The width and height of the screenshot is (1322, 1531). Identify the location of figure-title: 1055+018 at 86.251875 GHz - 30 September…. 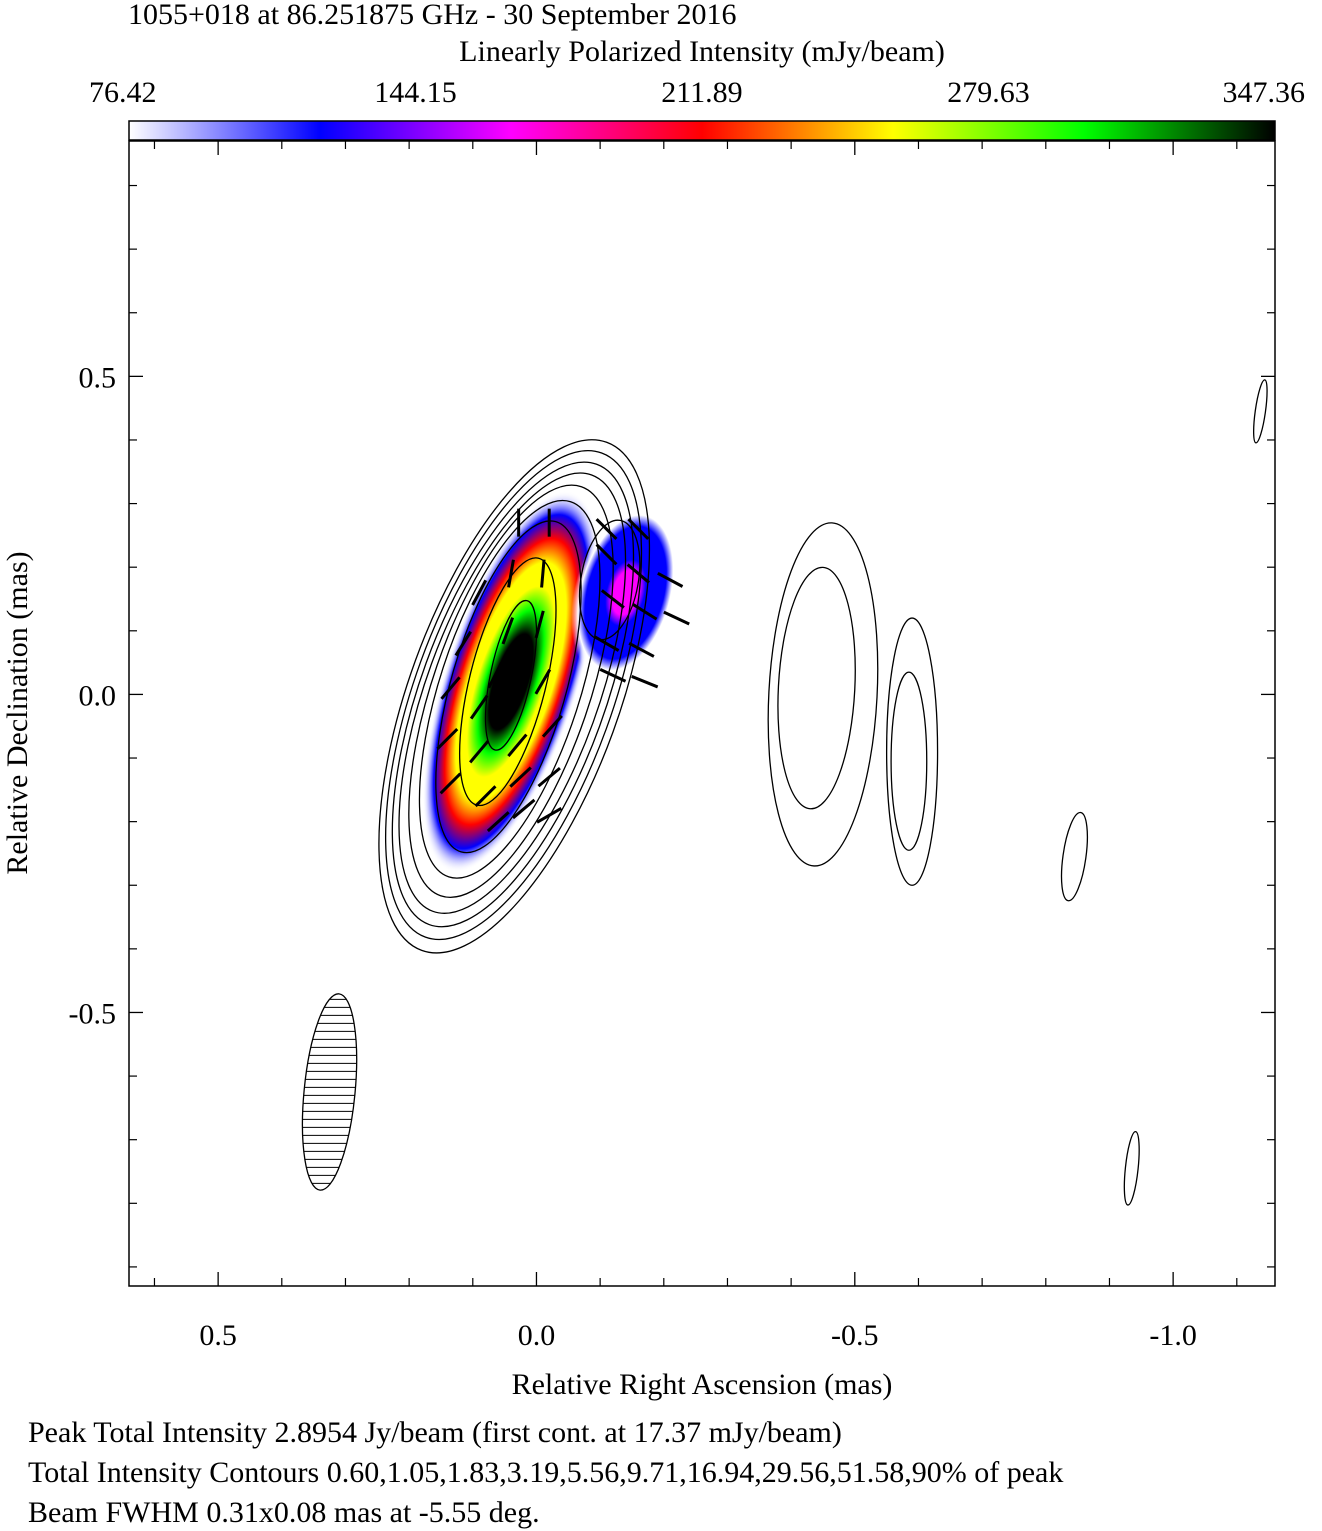
(432, 15).